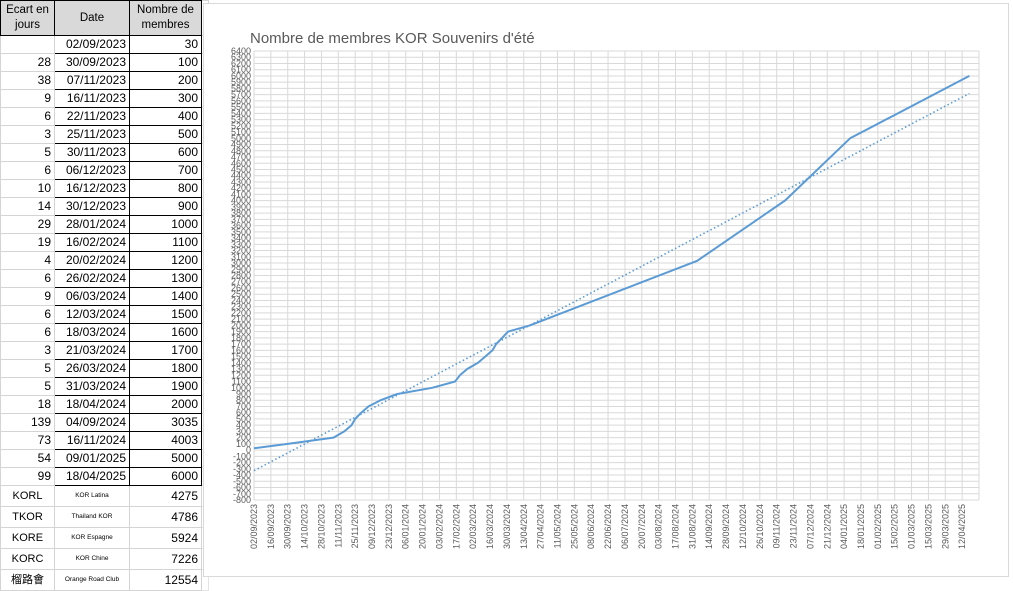  Describe the element at coordinates (27, 18) in the screenshot. I see `header-ecart: Ecart en jours` at that location.